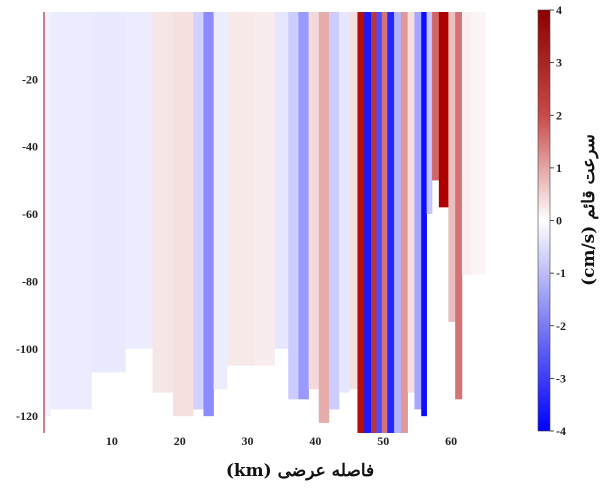  What do you see at coordinates (383, 441) in the screenshot?
I see `x-tick-label: 50` at bounding box center [383, 441].